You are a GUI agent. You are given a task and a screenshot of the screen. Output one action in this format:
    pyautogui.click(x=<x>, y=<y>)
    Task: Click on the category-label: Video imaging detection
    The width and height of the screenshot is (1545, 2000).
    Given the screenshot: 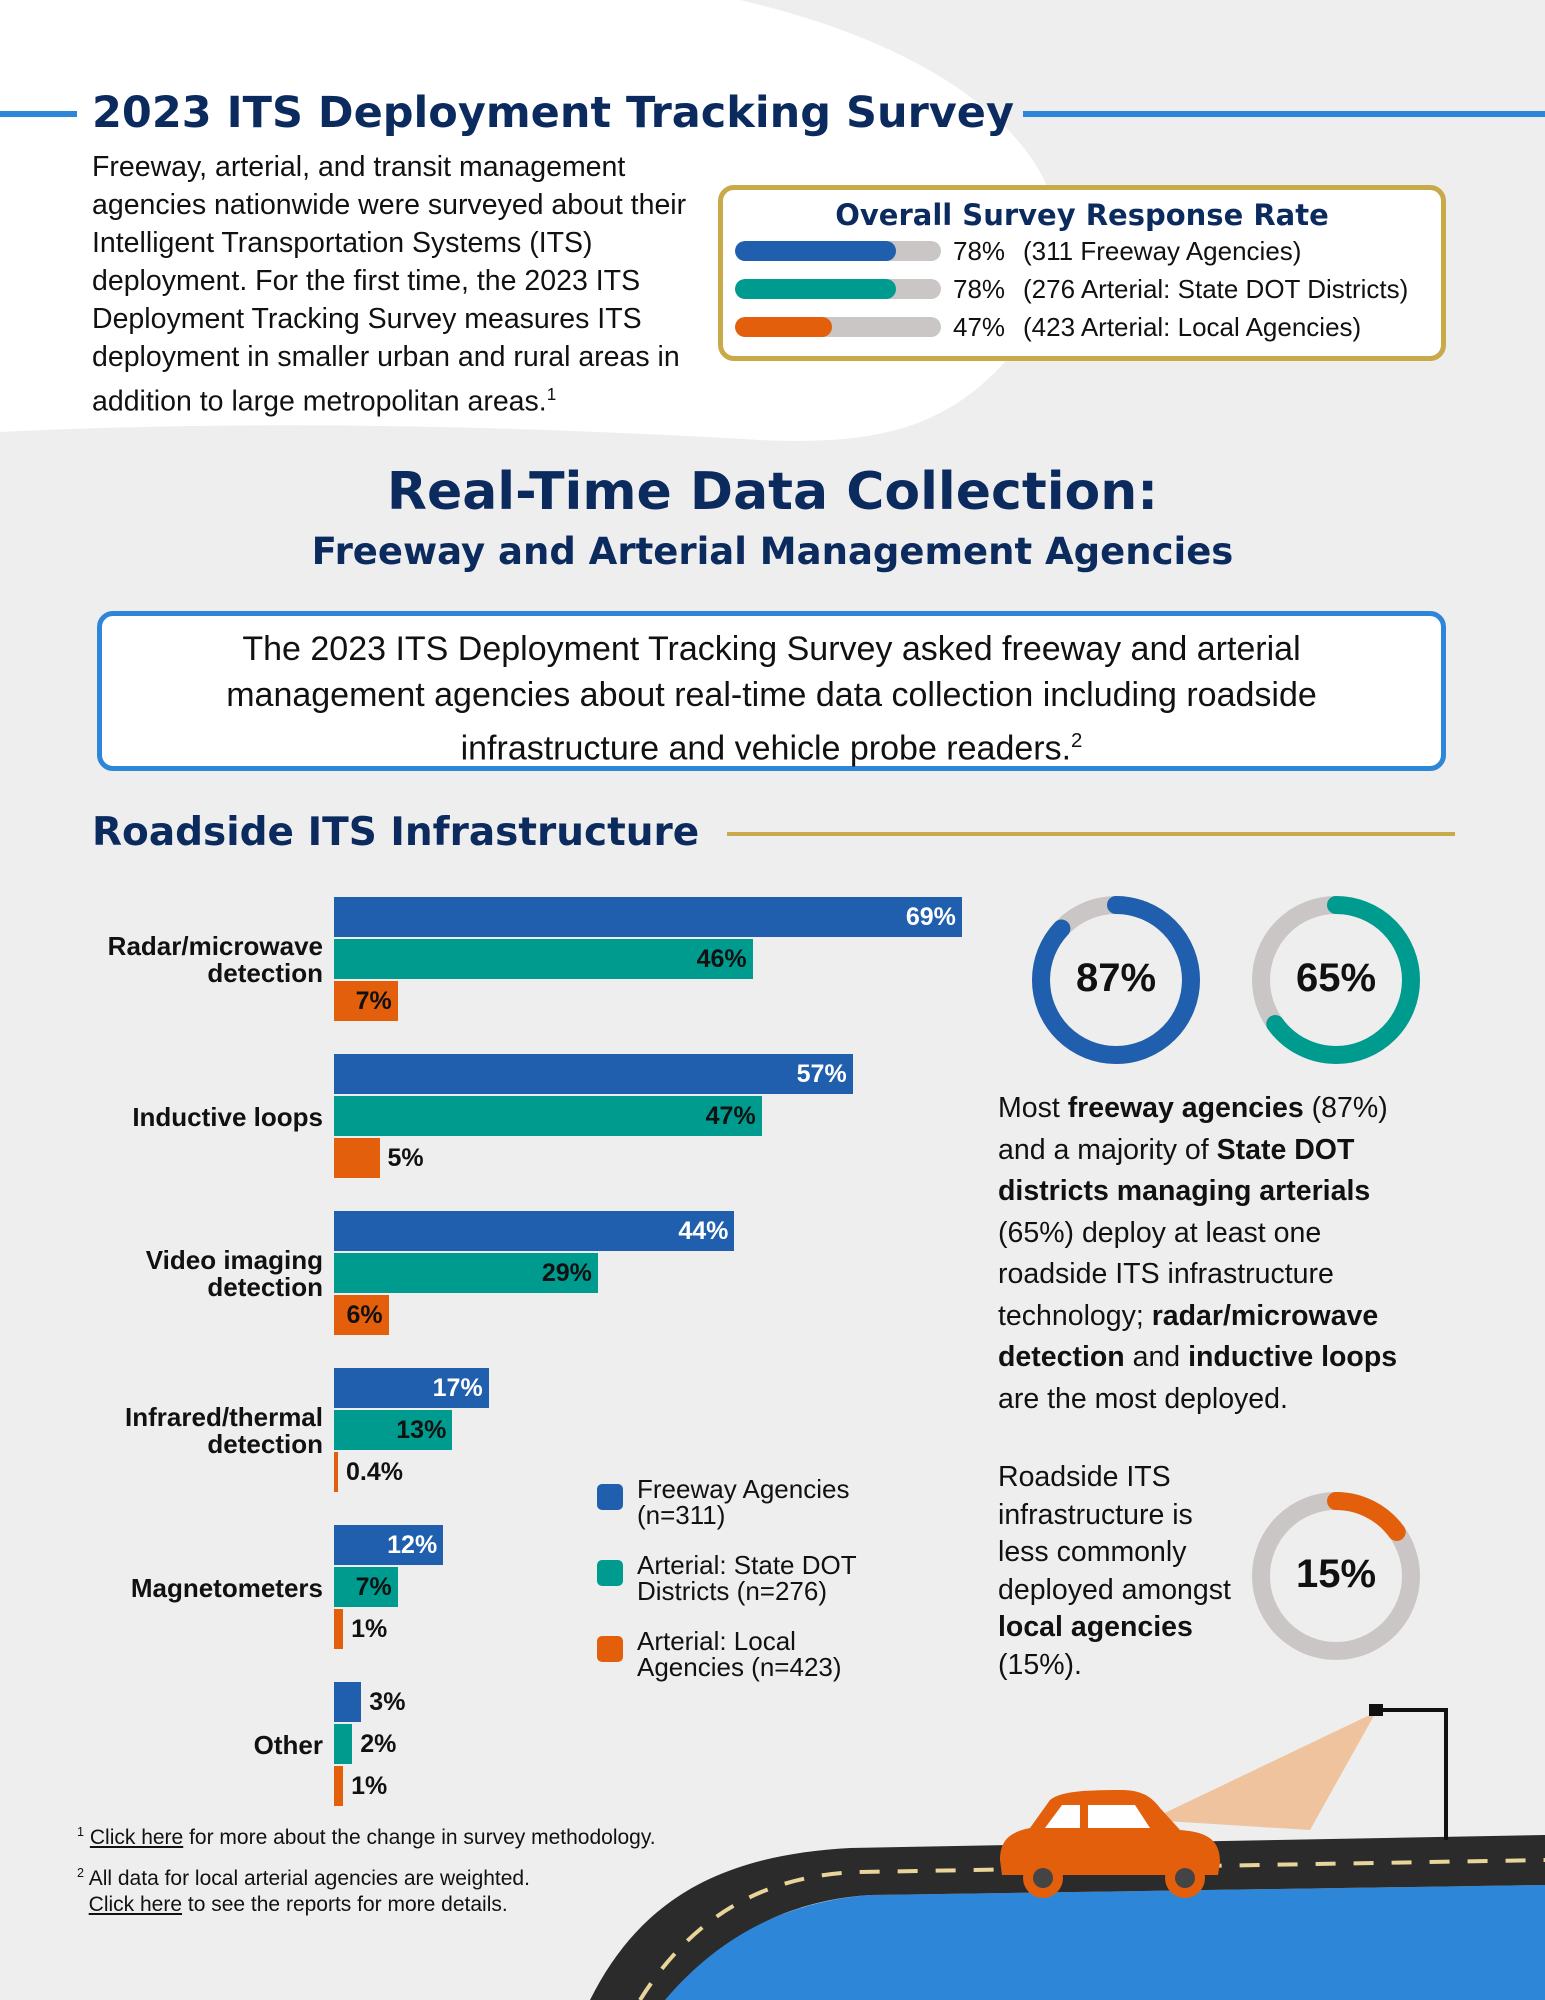 What is the action you would take?
    pyautogui.click(x=234, y=1273)
    